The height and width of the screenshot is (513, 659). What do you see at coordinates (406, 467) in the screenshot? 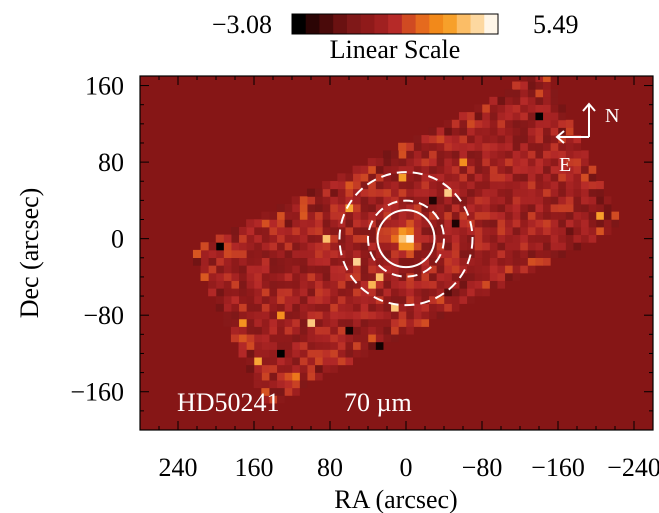
I see `x-tick-label: 0` at bounding box center [406, 467].